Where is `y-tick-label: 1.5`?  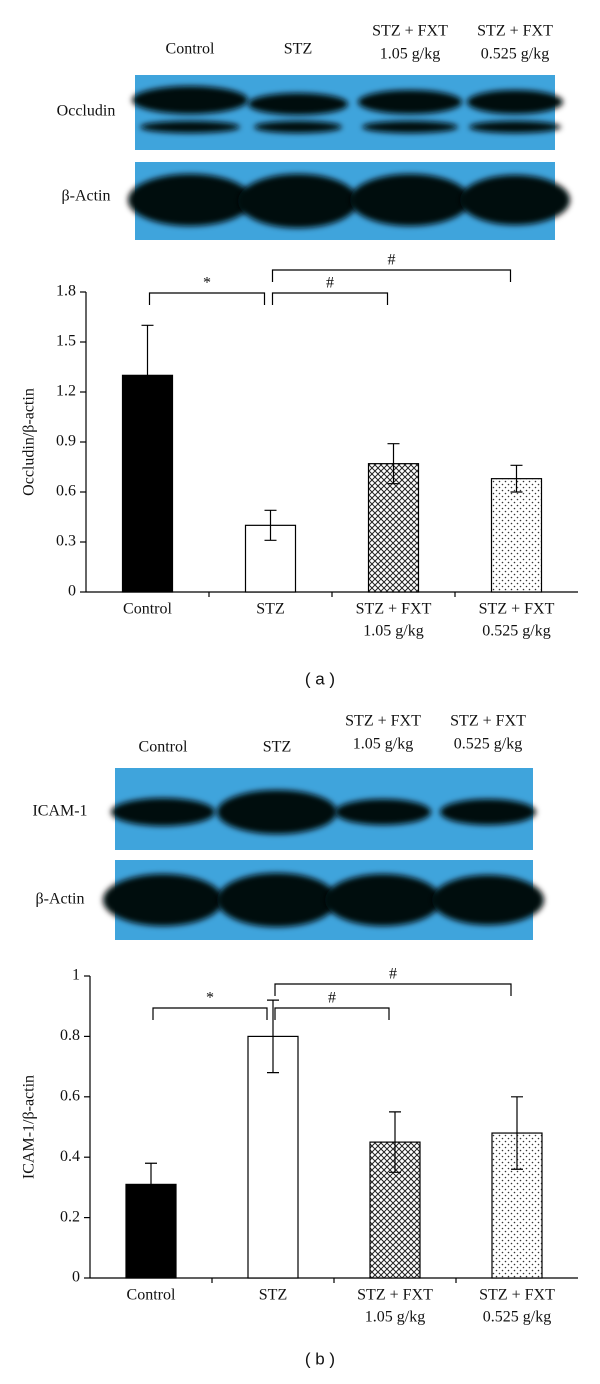 y-tick-label: 1.5 is located at coordinates (66, 341).